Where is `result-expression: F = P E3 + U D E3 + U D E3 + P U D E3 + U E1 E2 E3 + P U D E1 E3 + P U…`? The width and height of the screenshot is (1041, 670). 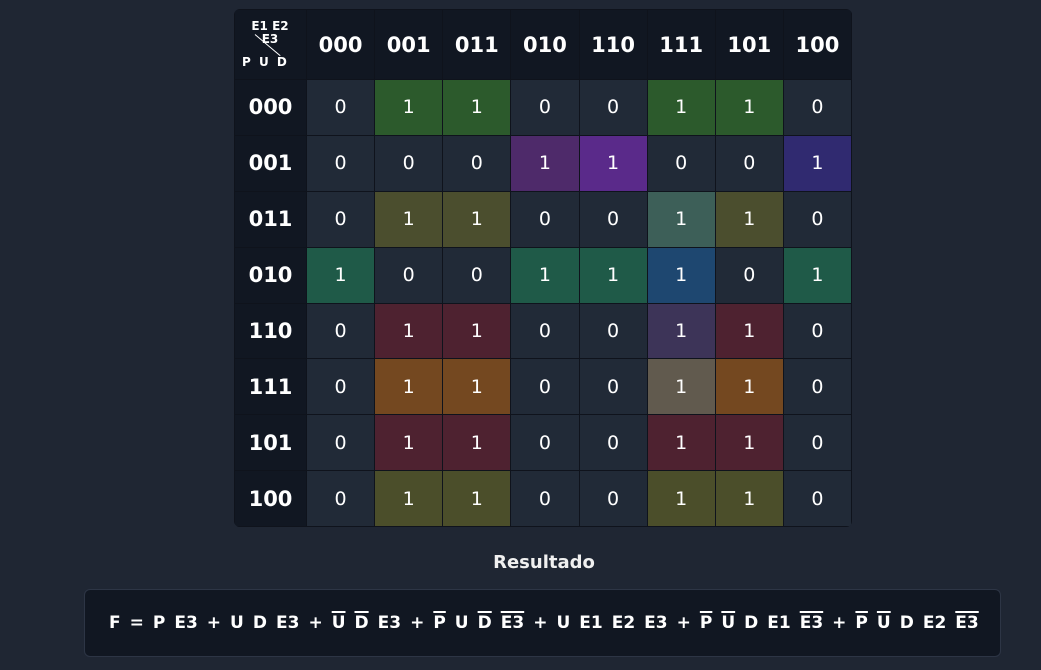 result-expression: F = P E3 + U D E3 + U D E3 + P U D E3 + U E1 E2 E3 + P U D E1 E3 + P U… is located at coordinates (542, 623).